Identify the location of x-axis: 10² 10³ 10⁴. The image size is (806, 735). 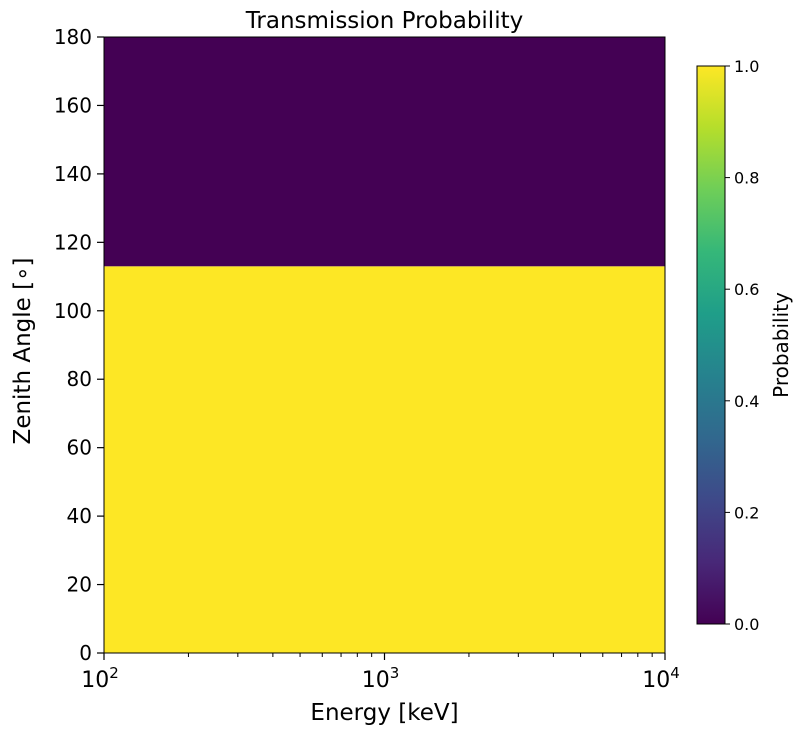
(380, 673).